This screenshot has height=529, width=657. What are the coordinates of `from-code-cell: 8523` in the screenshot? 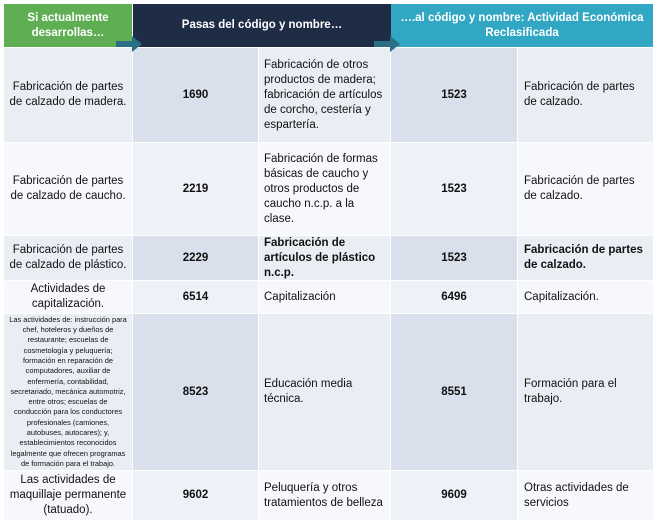 It's located at (196, 392).